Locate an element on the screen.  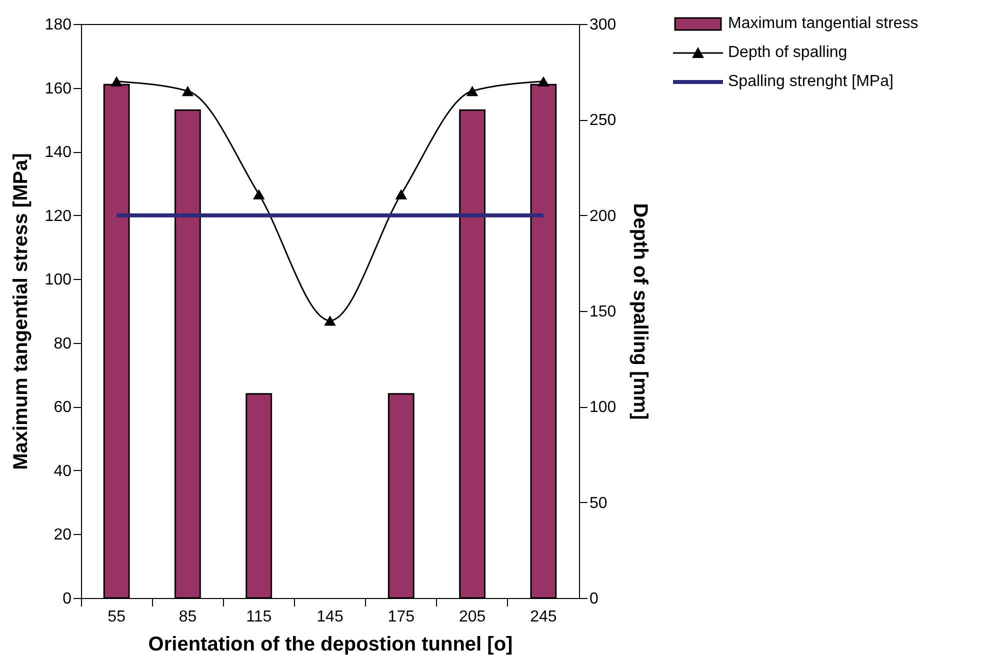
legend-label: Maximum tangential stress is located at coordinates (823, 24).